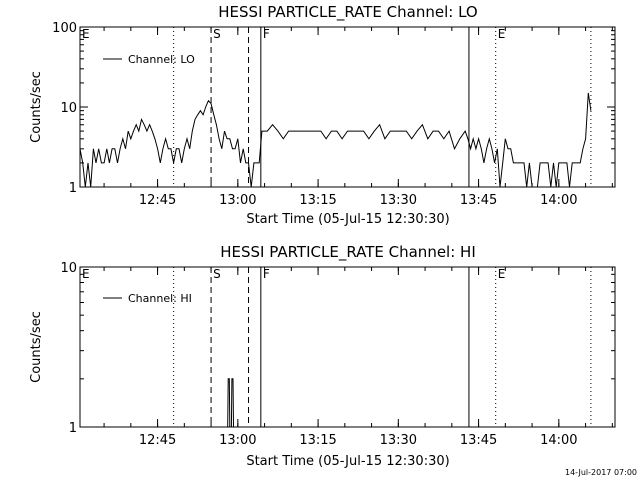 The width and height of the screenshot is (640, 480). I want to click on x-axis-label-lo: Start Time (05-Jul-15 12:30:30), so click(347, 219).